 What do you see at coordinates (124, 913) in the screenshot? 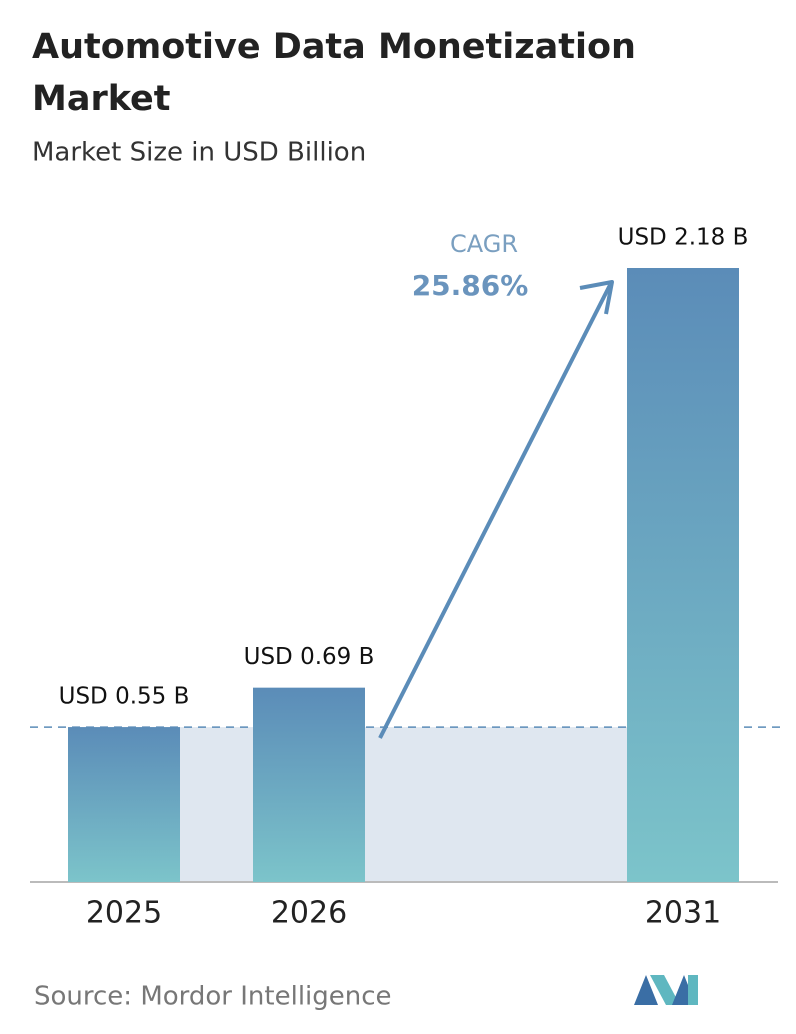
I see `x-tick-label: 2025` at bounding box center [124, 913].